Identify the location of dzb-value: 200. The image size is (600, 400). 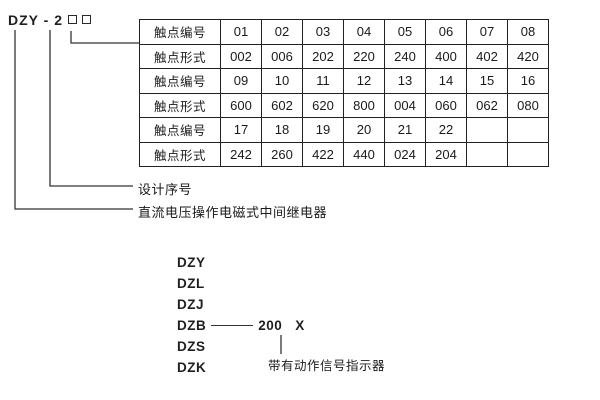
(270, 325).